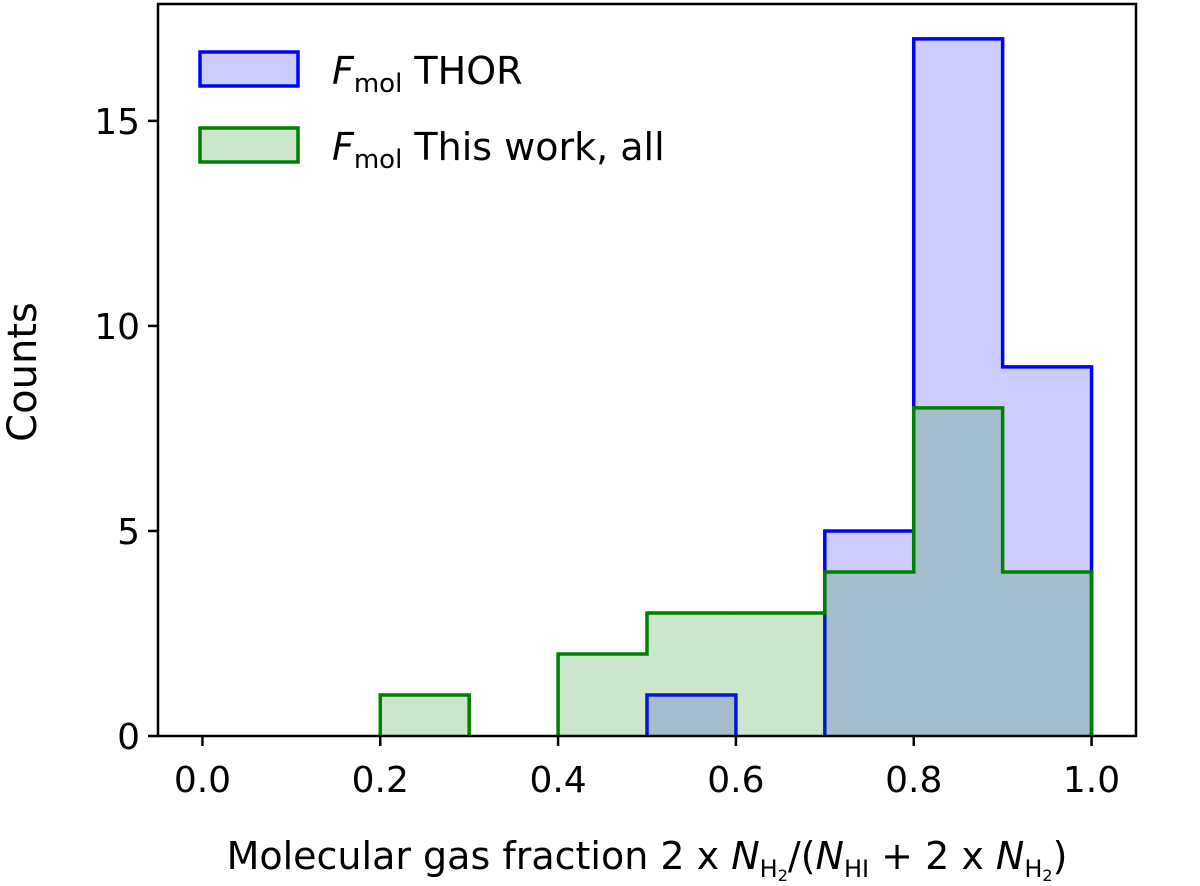  Describe the element at coordinates (117, 327) in the screenshot. I see `y-tick-label: 10` at that location.